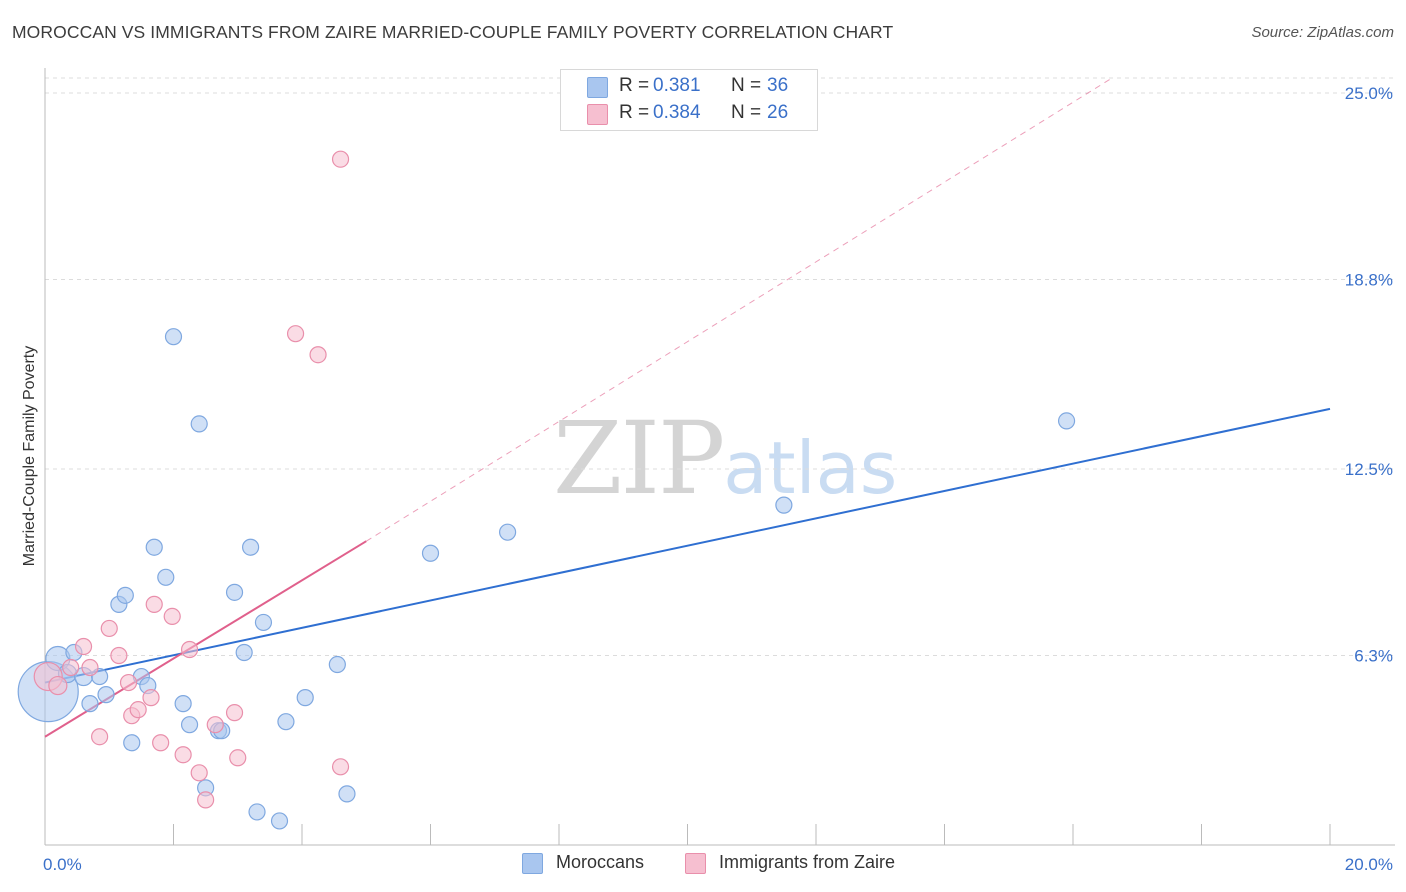 Image resolution: width=1406 pixels, height=892 pixels. I want to click on bottom-legend-swatch-moroccans, so click(532, 863).